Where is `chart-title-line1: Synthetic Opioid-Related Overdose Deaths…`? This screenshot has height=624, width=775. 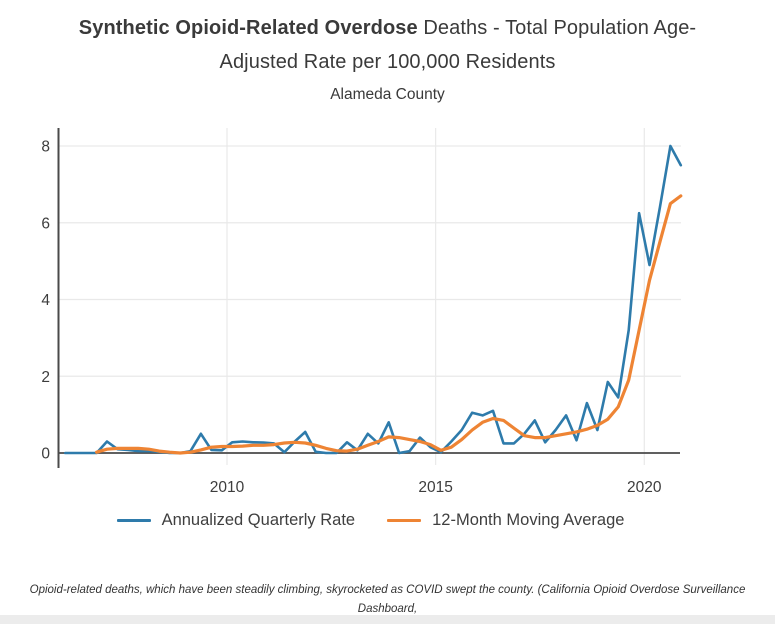
chart-title-line1: Synthetic Opioid-Related Overdose Deaths… is located at coordinates (387, 28).